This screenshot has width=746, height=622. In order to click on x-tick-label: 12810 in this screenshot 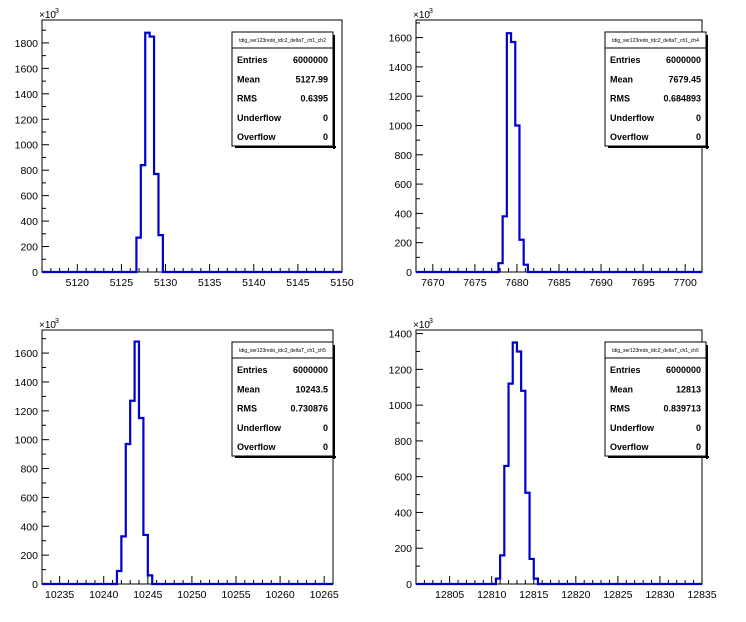, I will do `click(491, 595)`.